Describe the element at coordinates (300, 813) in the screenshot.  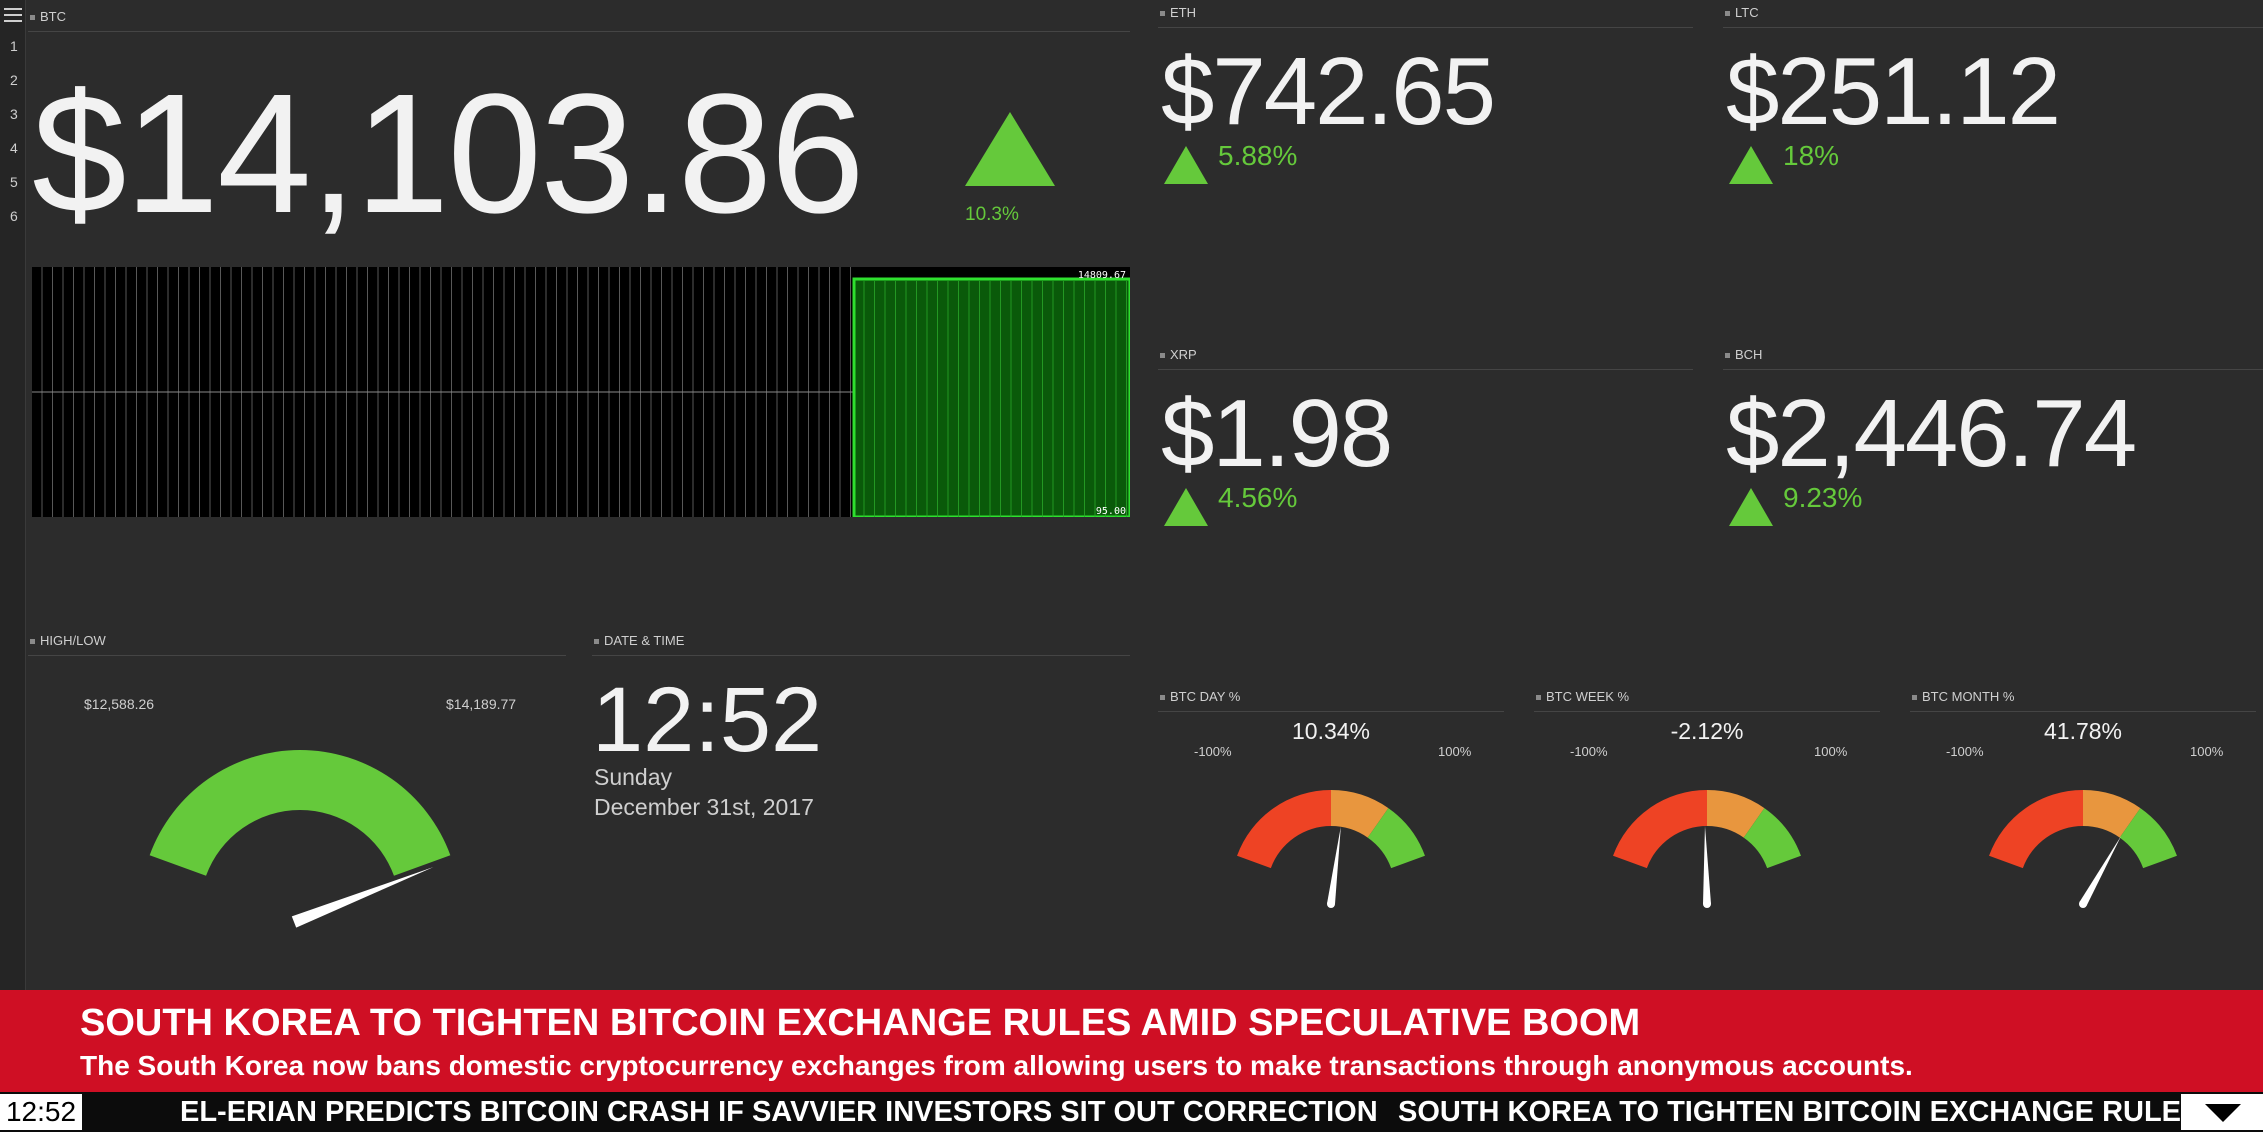
I see `highlow-arc` at that location.